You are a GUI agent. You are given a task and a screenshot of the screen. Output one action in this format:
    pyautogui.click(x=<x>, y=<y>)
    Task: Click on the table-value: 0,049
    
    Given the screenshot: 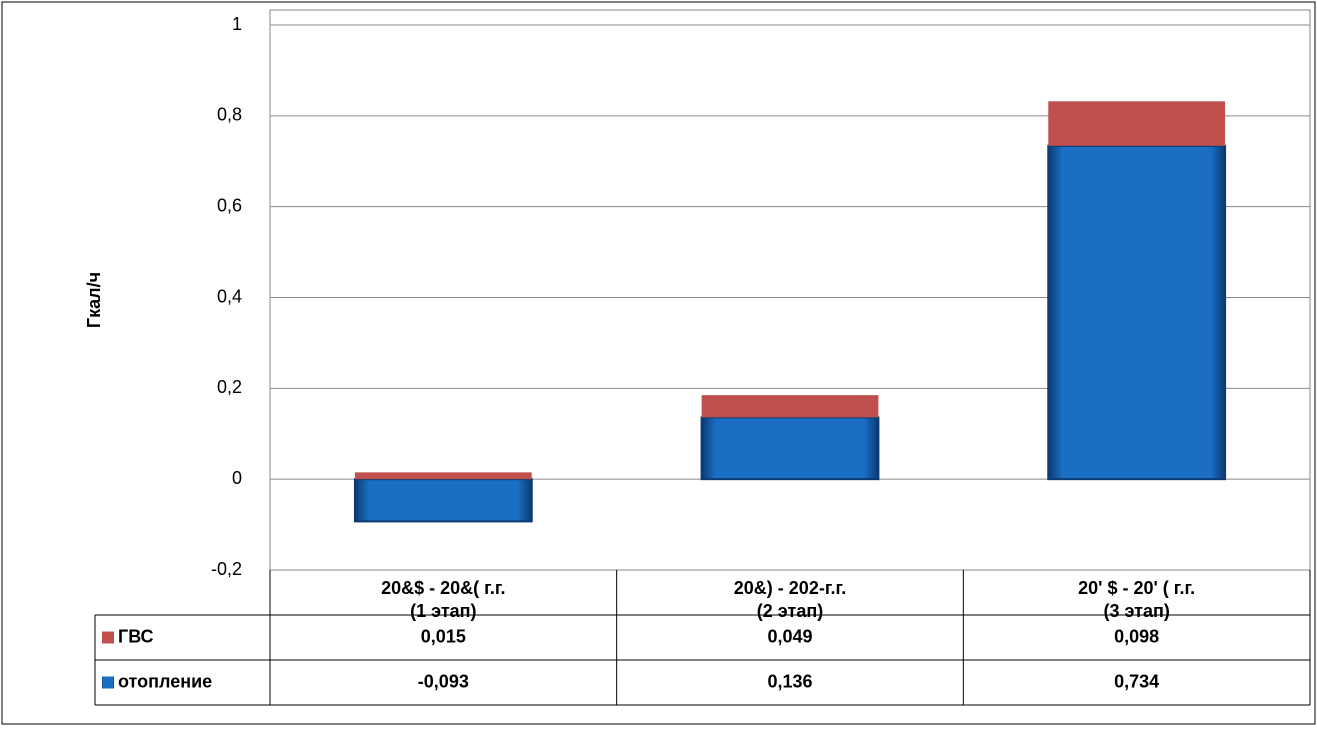 What is the action you would take?
    pyautogui.click(x=789, y=636)
    